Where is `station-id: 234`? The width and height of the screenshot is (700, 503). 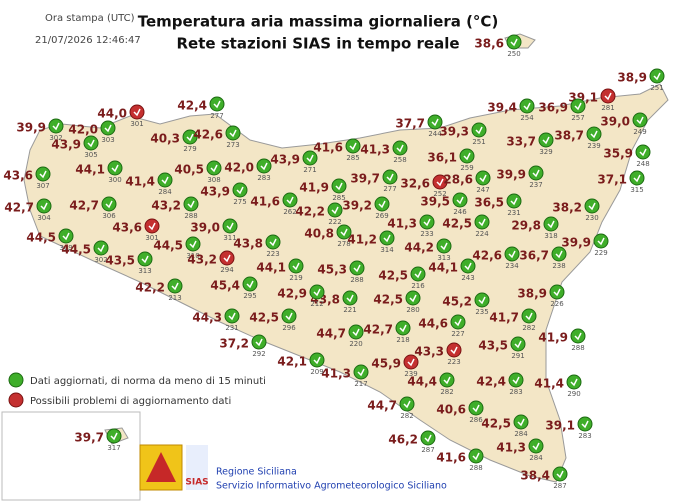 station-id: 234 is located at coordinates (512, 266).